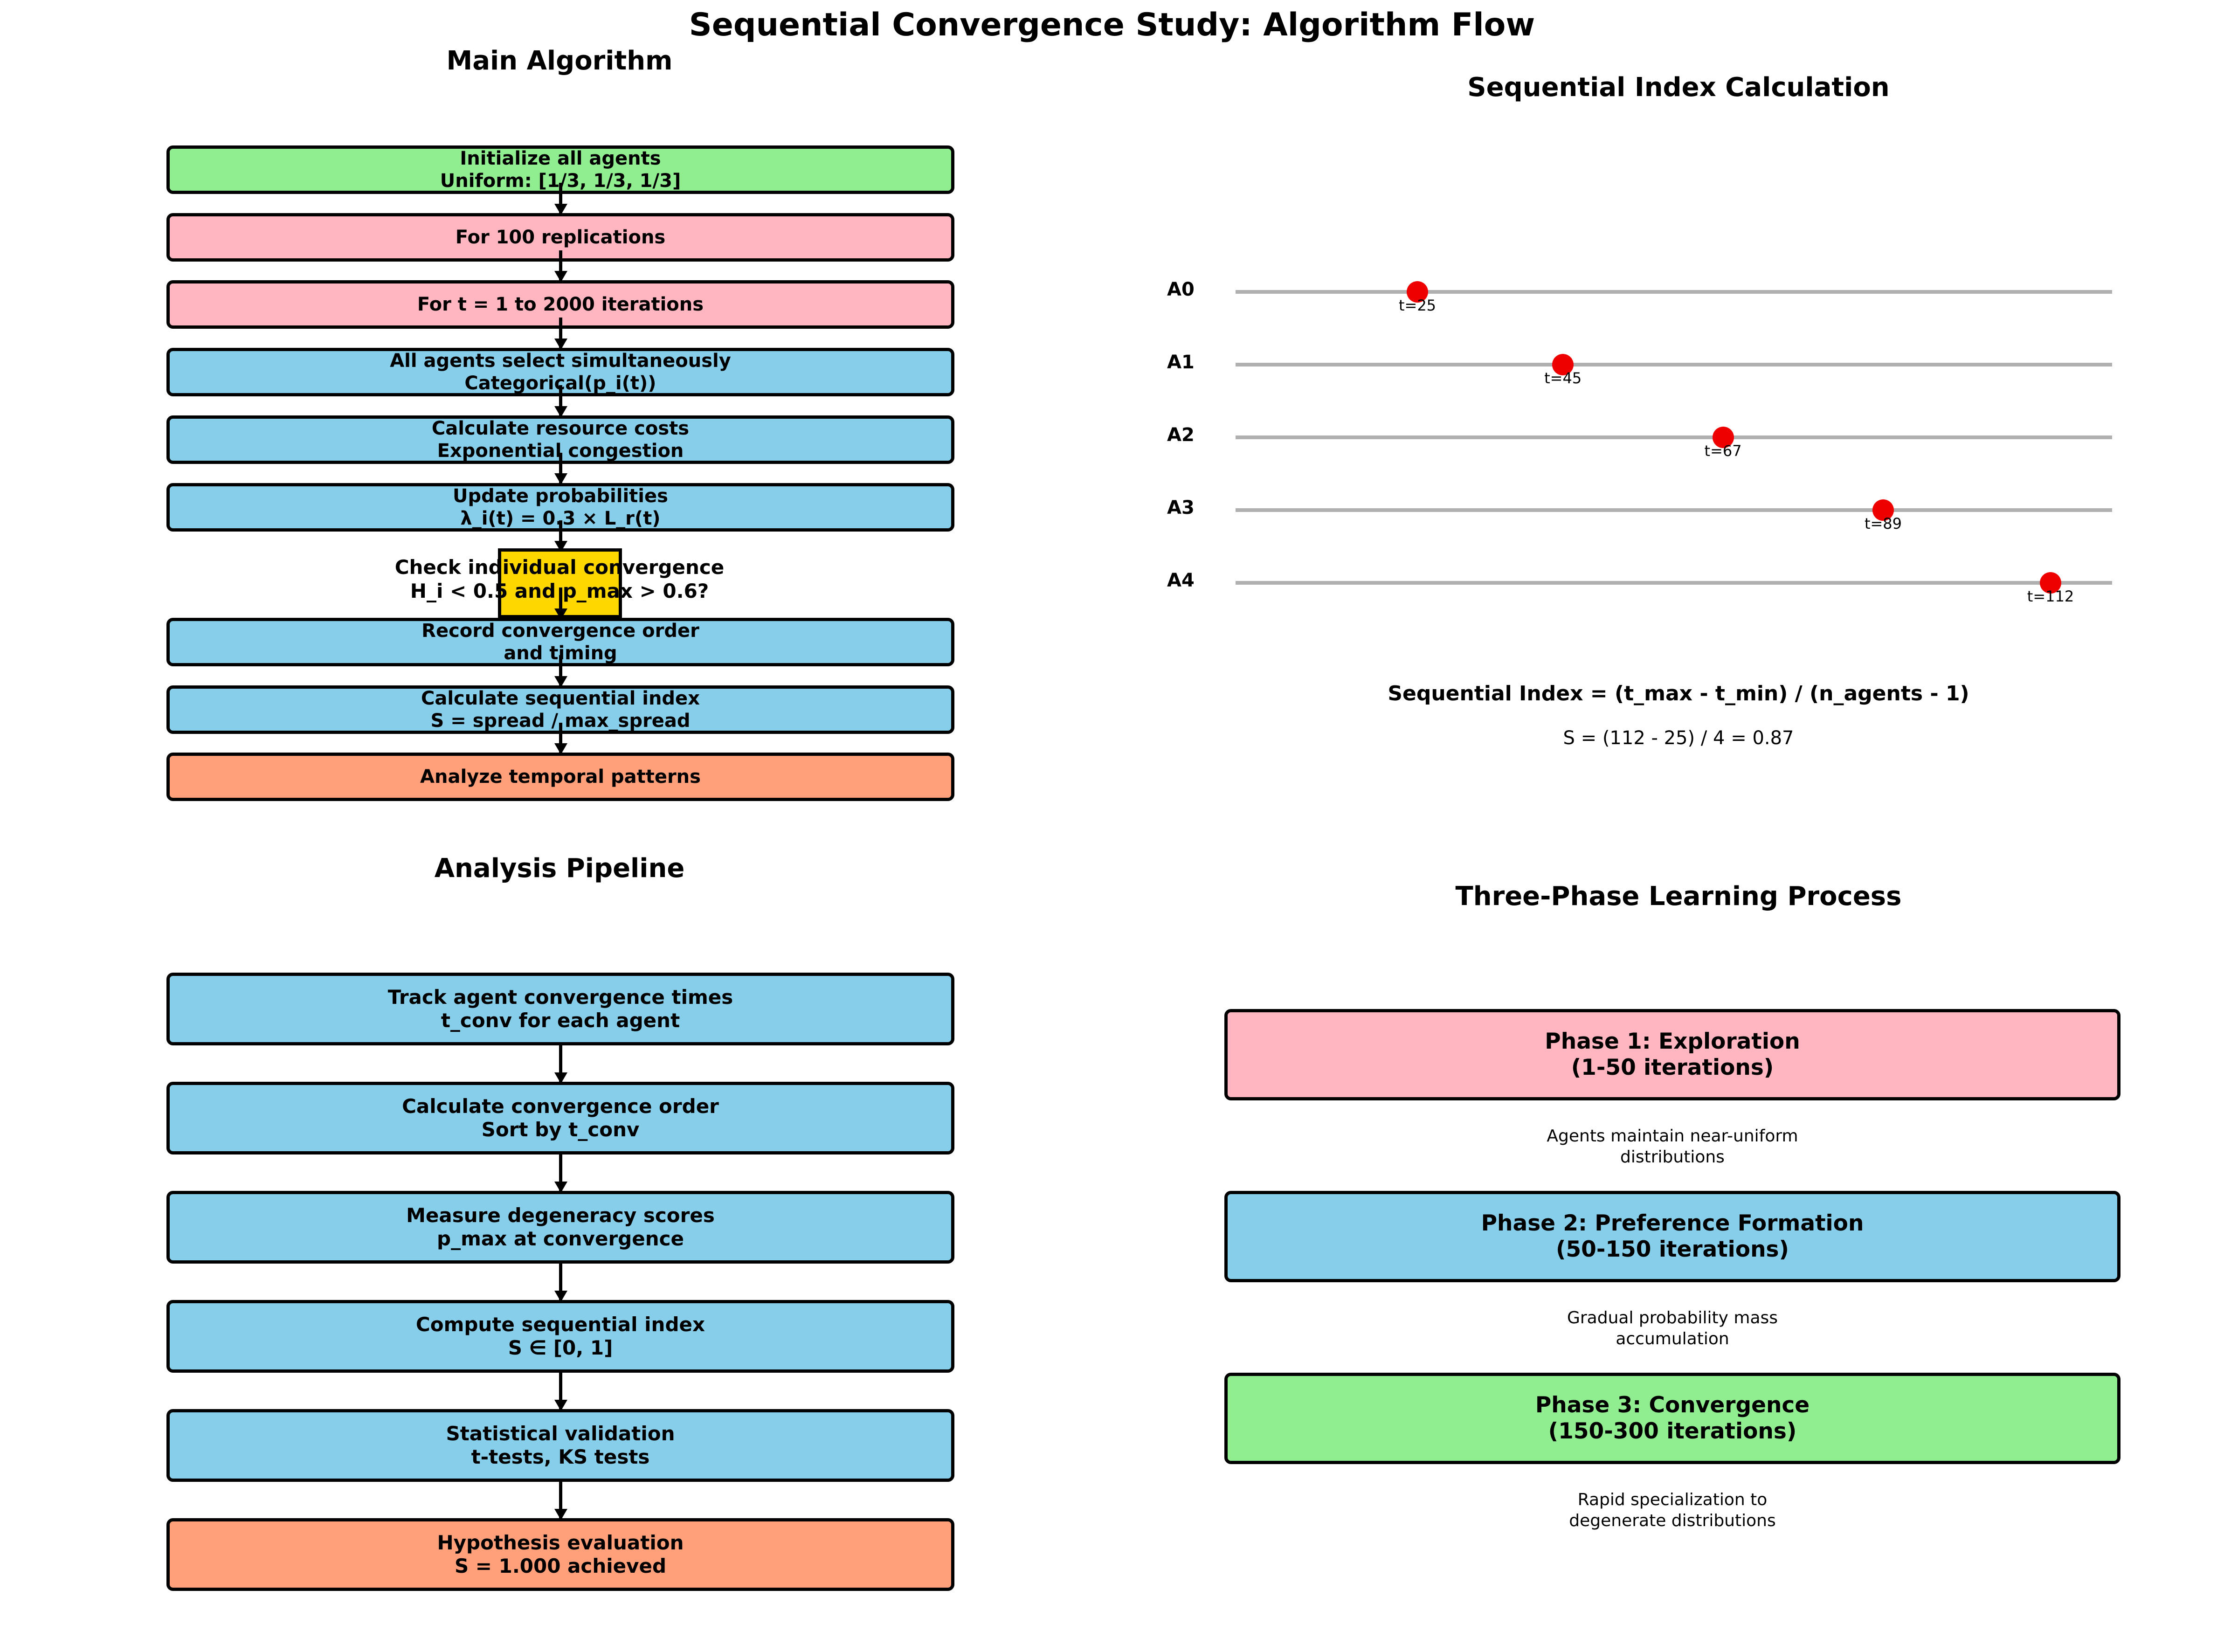 The width and height of the screenshot is (2224, 1652). I want to click on pipeline-step-box: Compute sequential index S ∈ [0, 1], so click(560, 1336).